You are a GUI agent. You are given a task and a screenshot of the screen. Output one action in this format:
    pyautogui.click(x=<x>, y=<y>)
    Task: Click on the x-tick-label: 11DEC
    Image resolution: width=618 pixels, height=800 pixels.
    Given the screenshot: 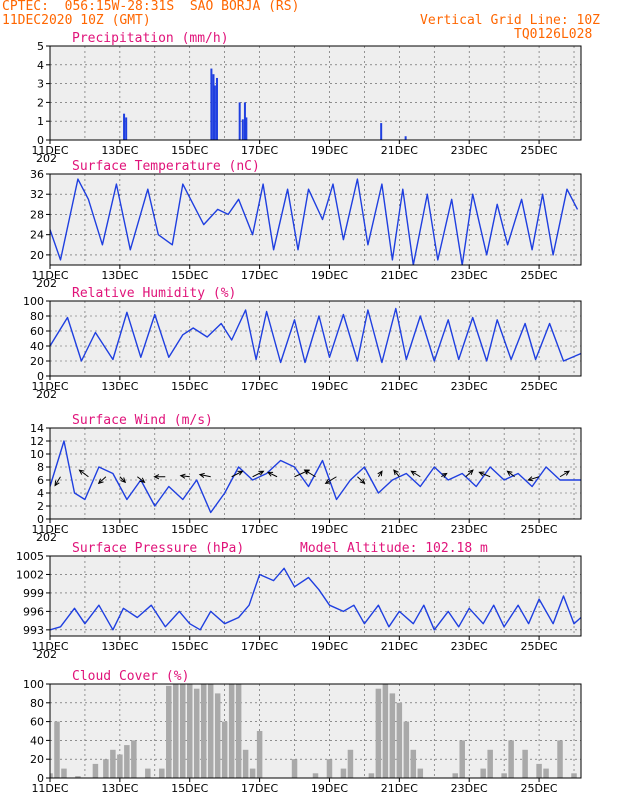 What is the action you would take?
    pyautogui.click(x=49, y=386)
    